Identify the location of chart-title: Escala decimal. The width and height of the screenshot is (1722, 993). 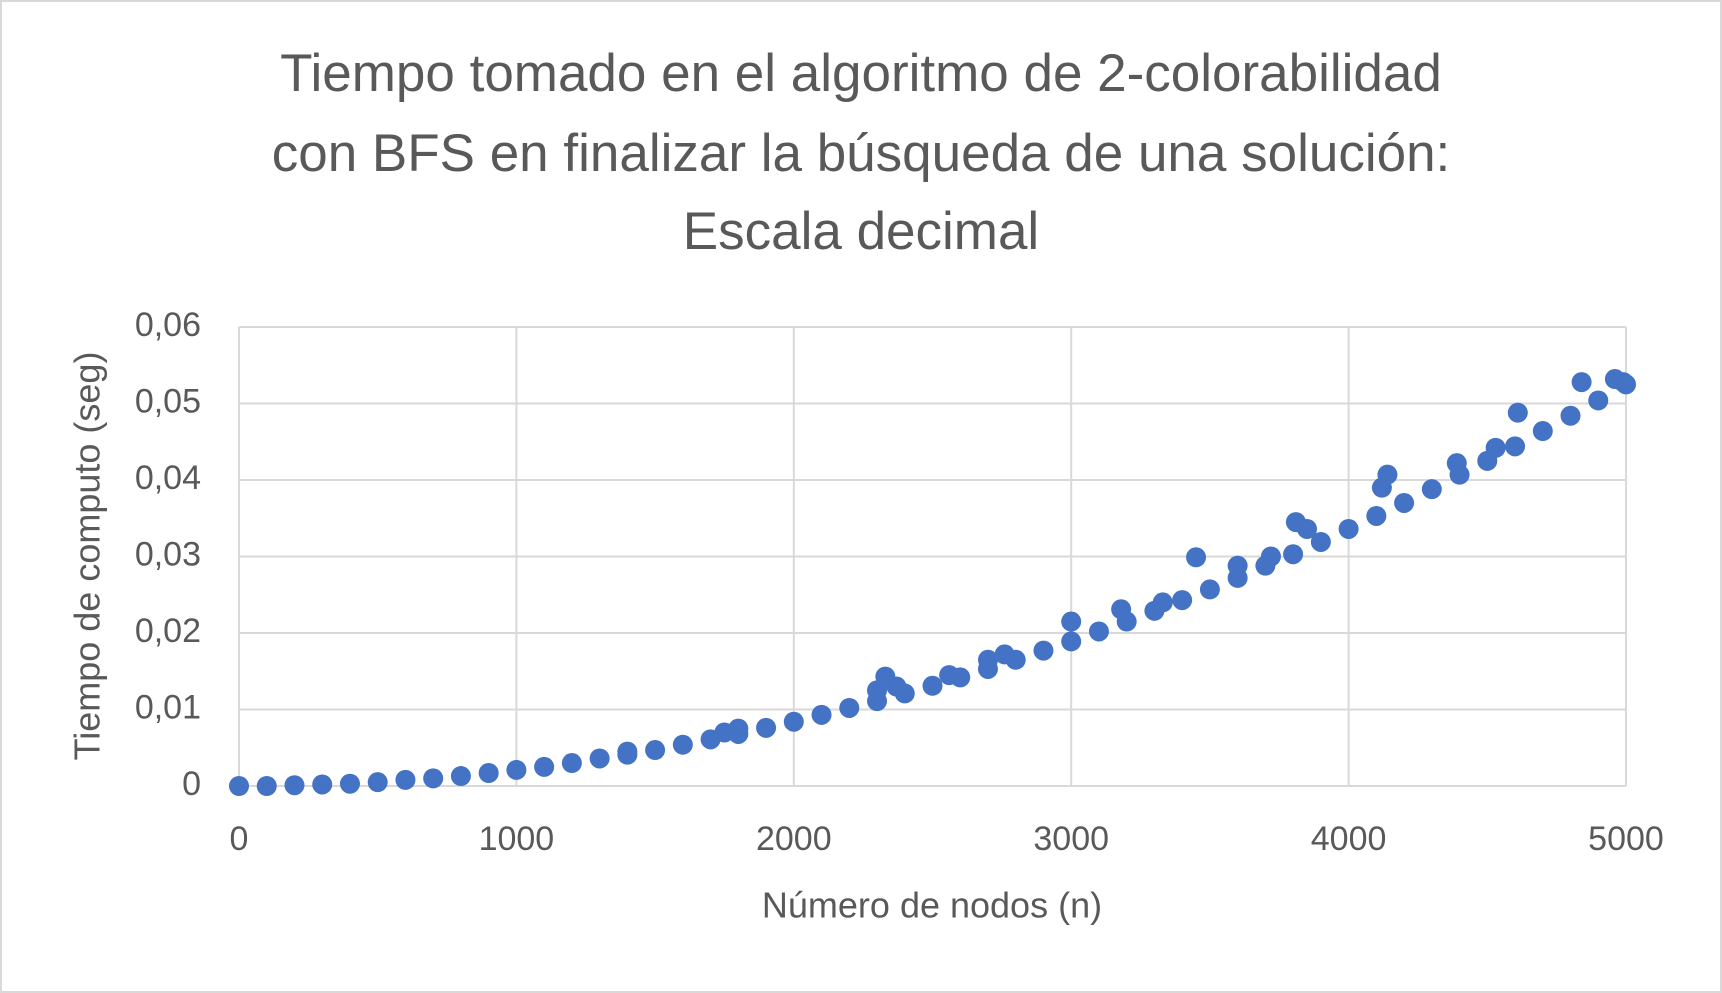
(861, 231).